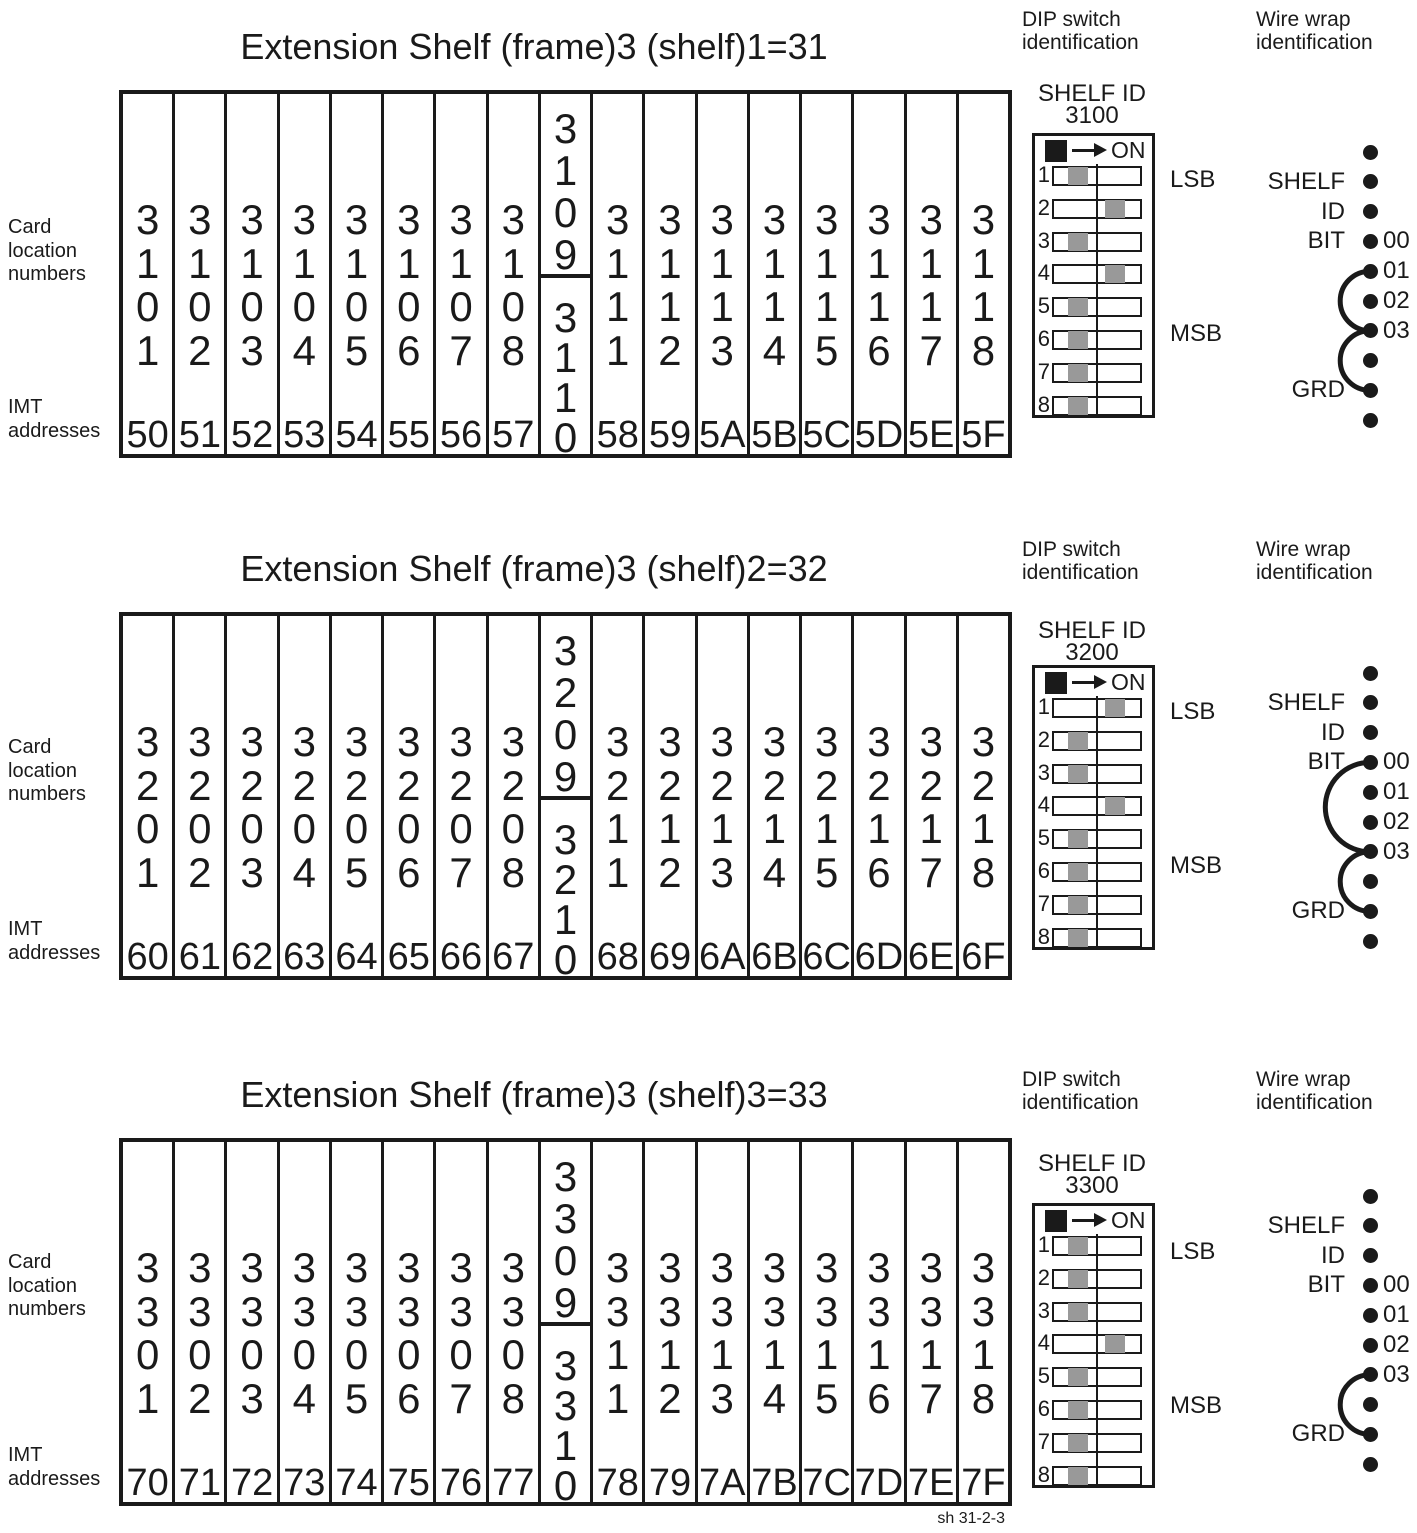  Describe the element at coordinates (670, 957) in the screenshot. I see `imt-address: 69` at that location.